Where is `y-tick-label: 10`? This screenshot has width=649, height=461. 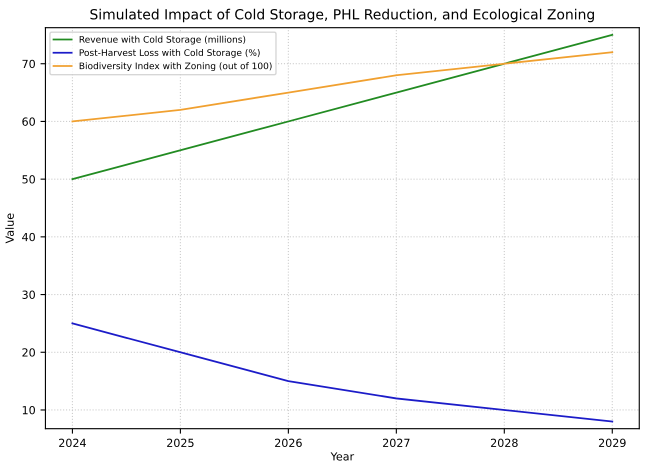 y-tick-label: 10 is located at coordinates (28, 410).